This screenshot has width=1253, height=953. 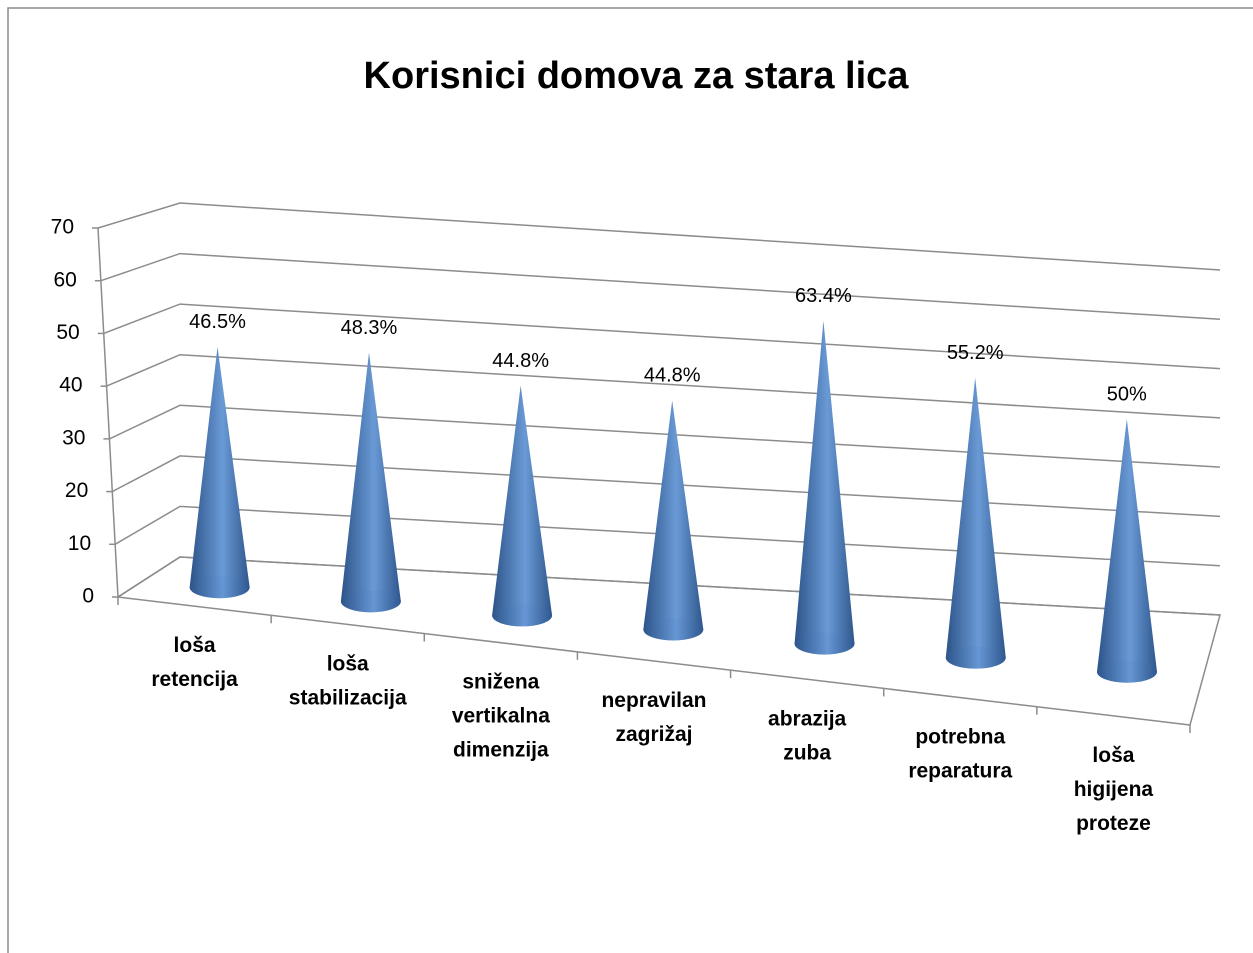 What do you see at coordinates (369, 328) in the screenshot?
I see `data-label: 48.3%` at bounding box center [369, 328].